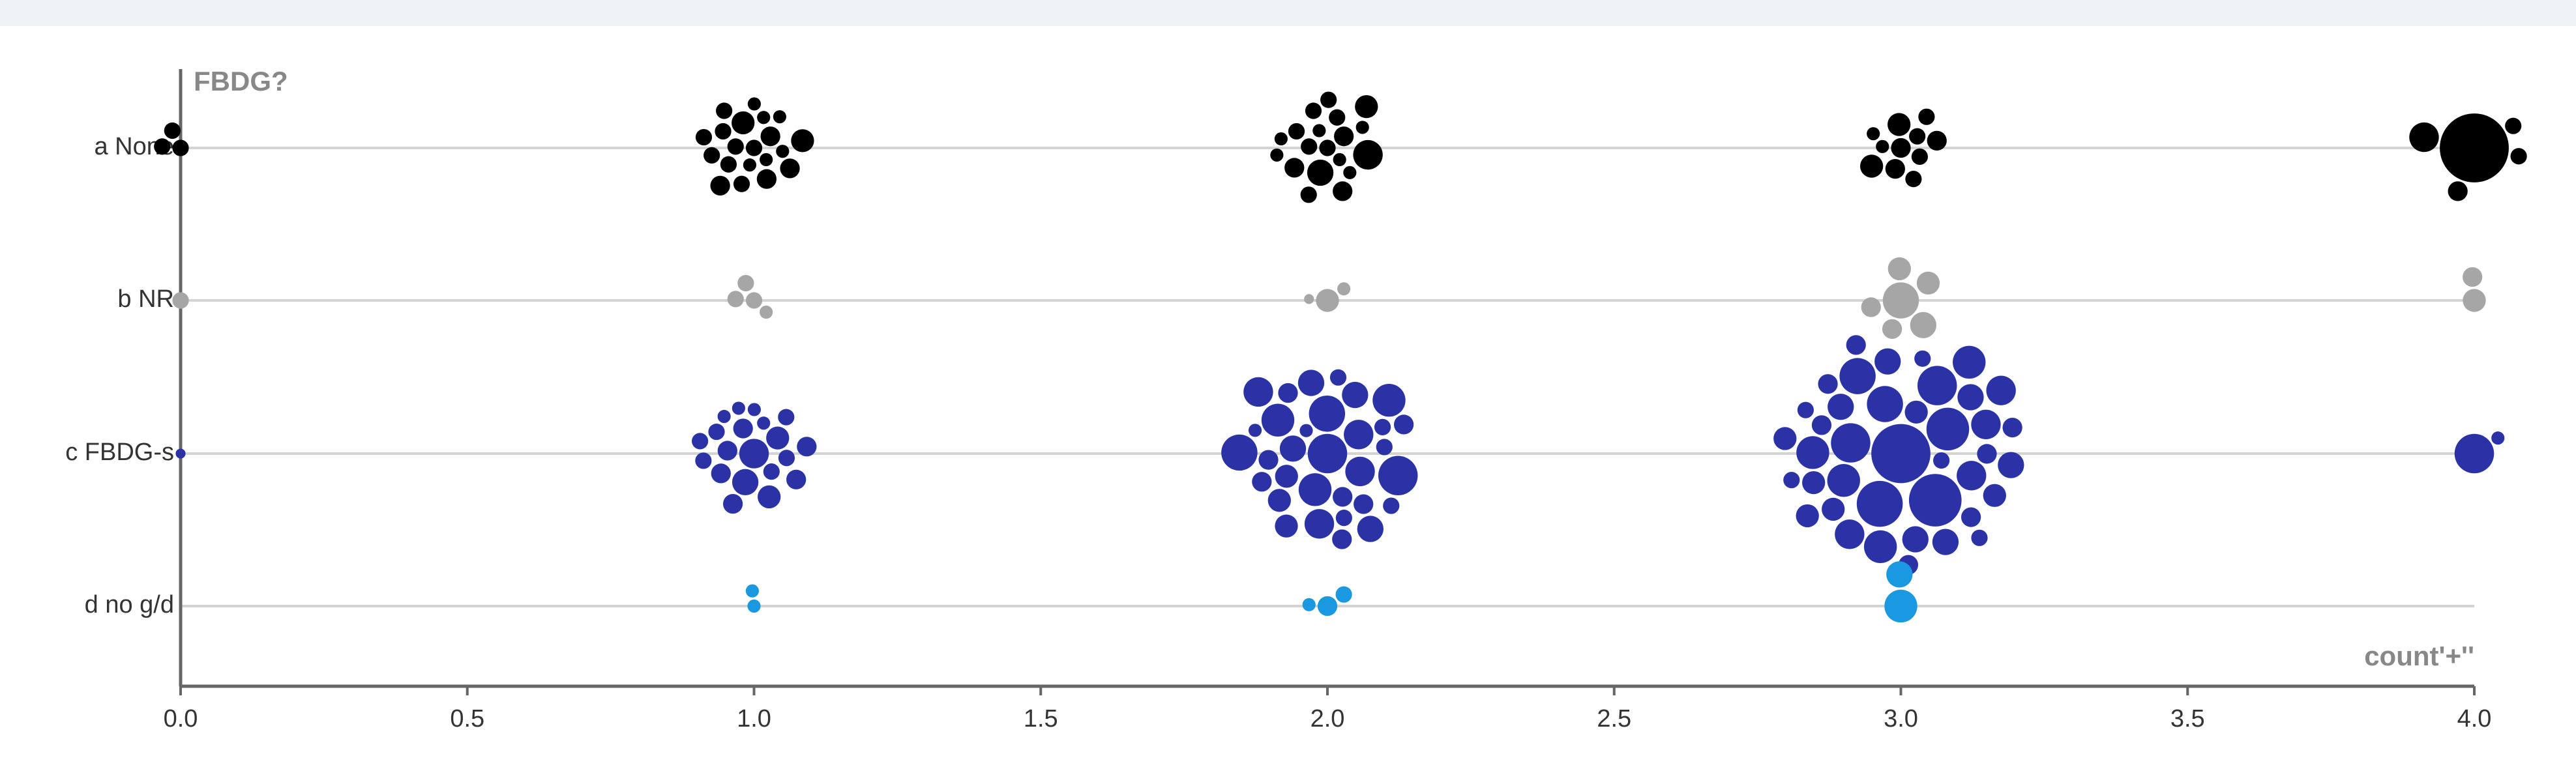 The image size is (2576, 769). I want to click on x-tick-label: 2.0, so click(1327, 719).